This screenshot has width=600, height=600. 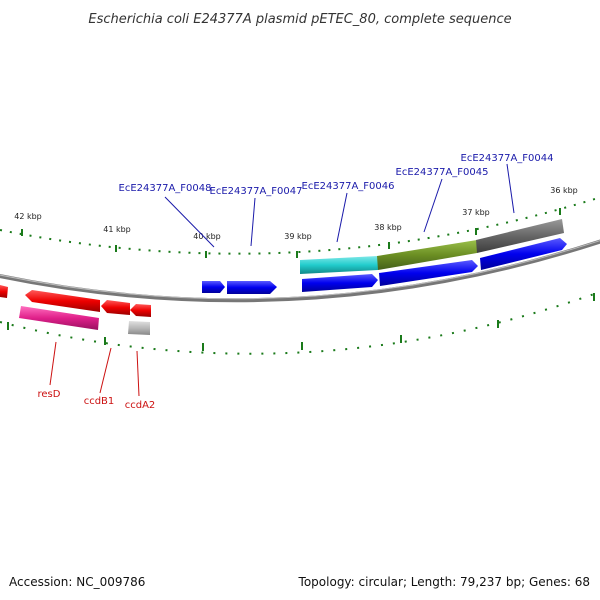 What do you see at coordinates (427, 255) in the screenshot?
I see `olive-feature` at bounding box center [427, 255].